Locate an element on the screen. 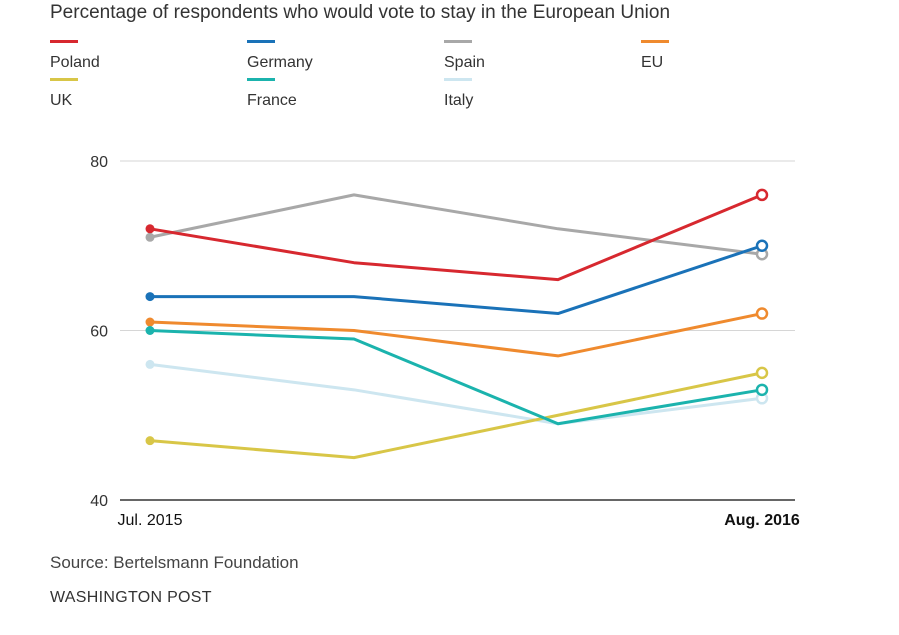 This screenshot has height=635, width=899. y-tick-label: 80 is located at coordinates (99, 162).